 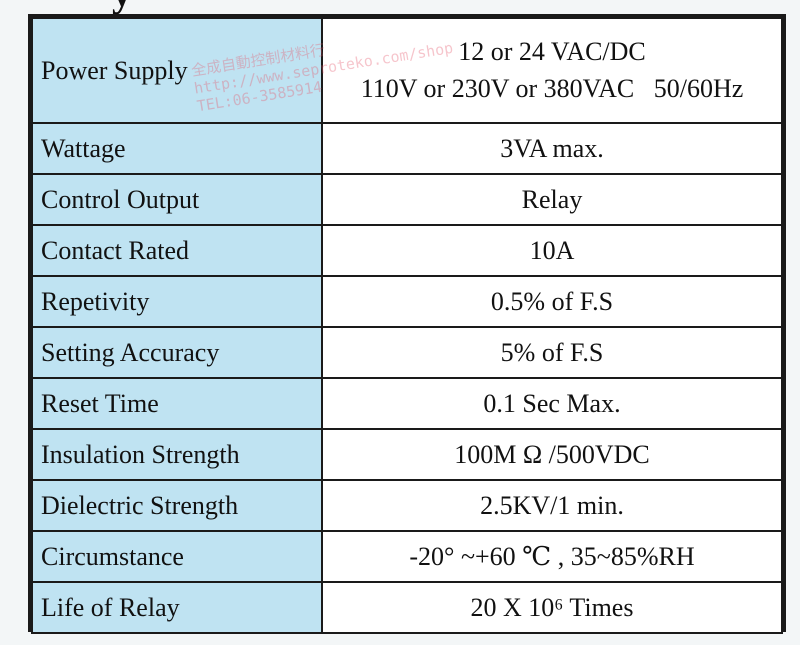 I want to click on row-label: Setting Accuracy, so click(x=177, y=352).